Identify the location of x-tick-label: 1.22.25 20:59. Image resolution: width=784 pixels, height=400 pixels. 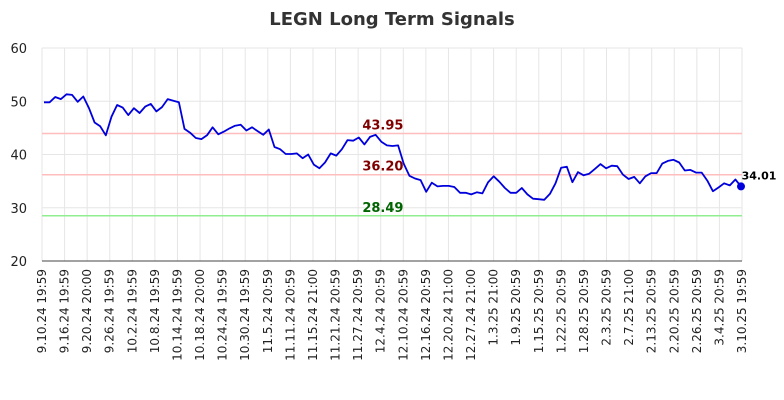
(561, 311).